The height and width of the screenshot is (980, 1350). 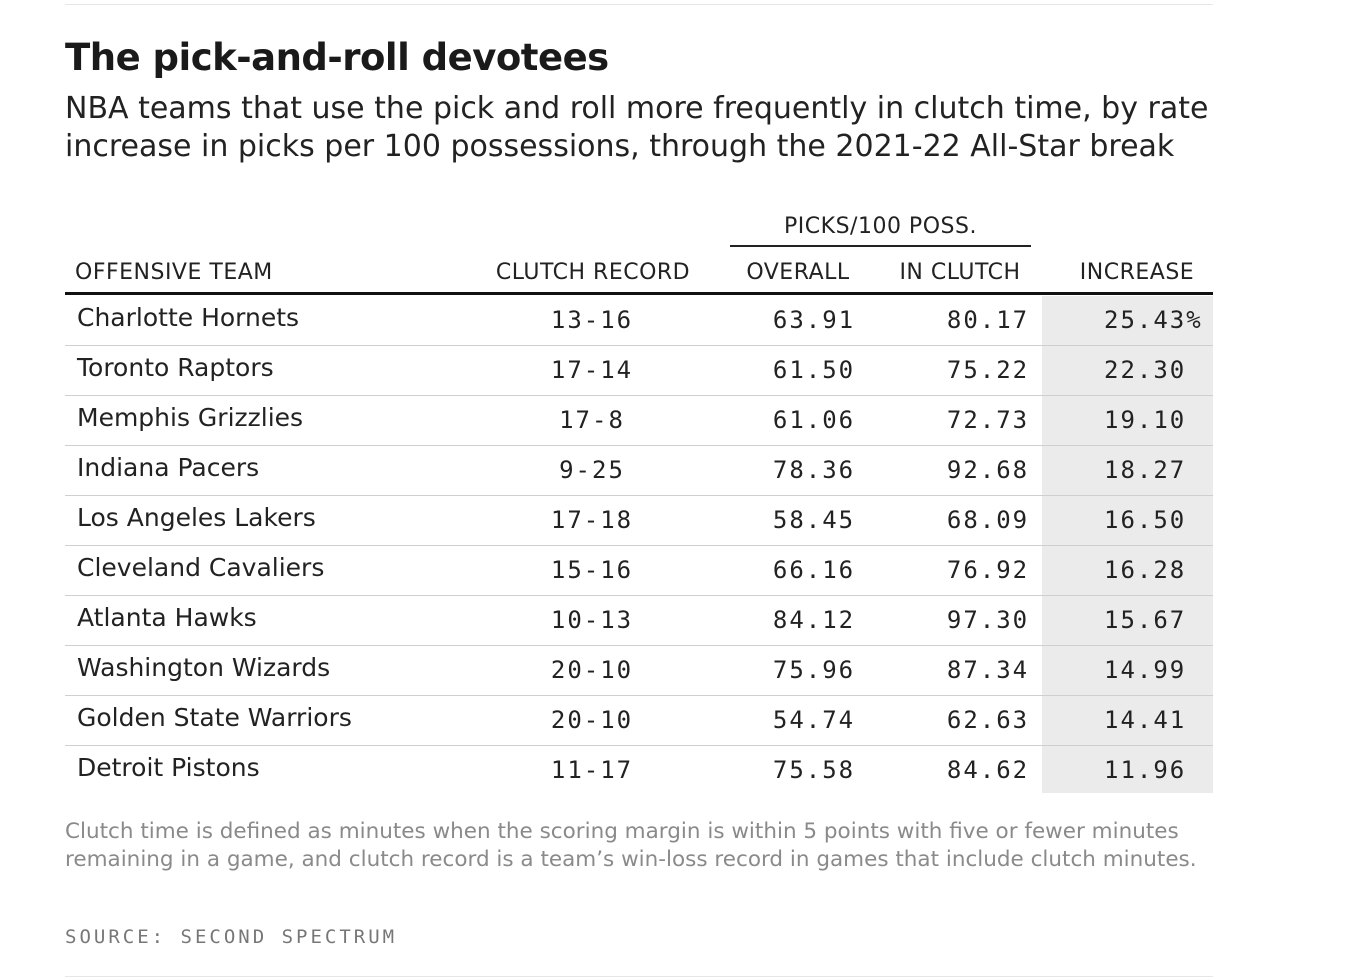 What do you see at coordinates (1145, 620) in the screenshot?
I see `increase-value: 15.67` at bounding box center [1145, 620].